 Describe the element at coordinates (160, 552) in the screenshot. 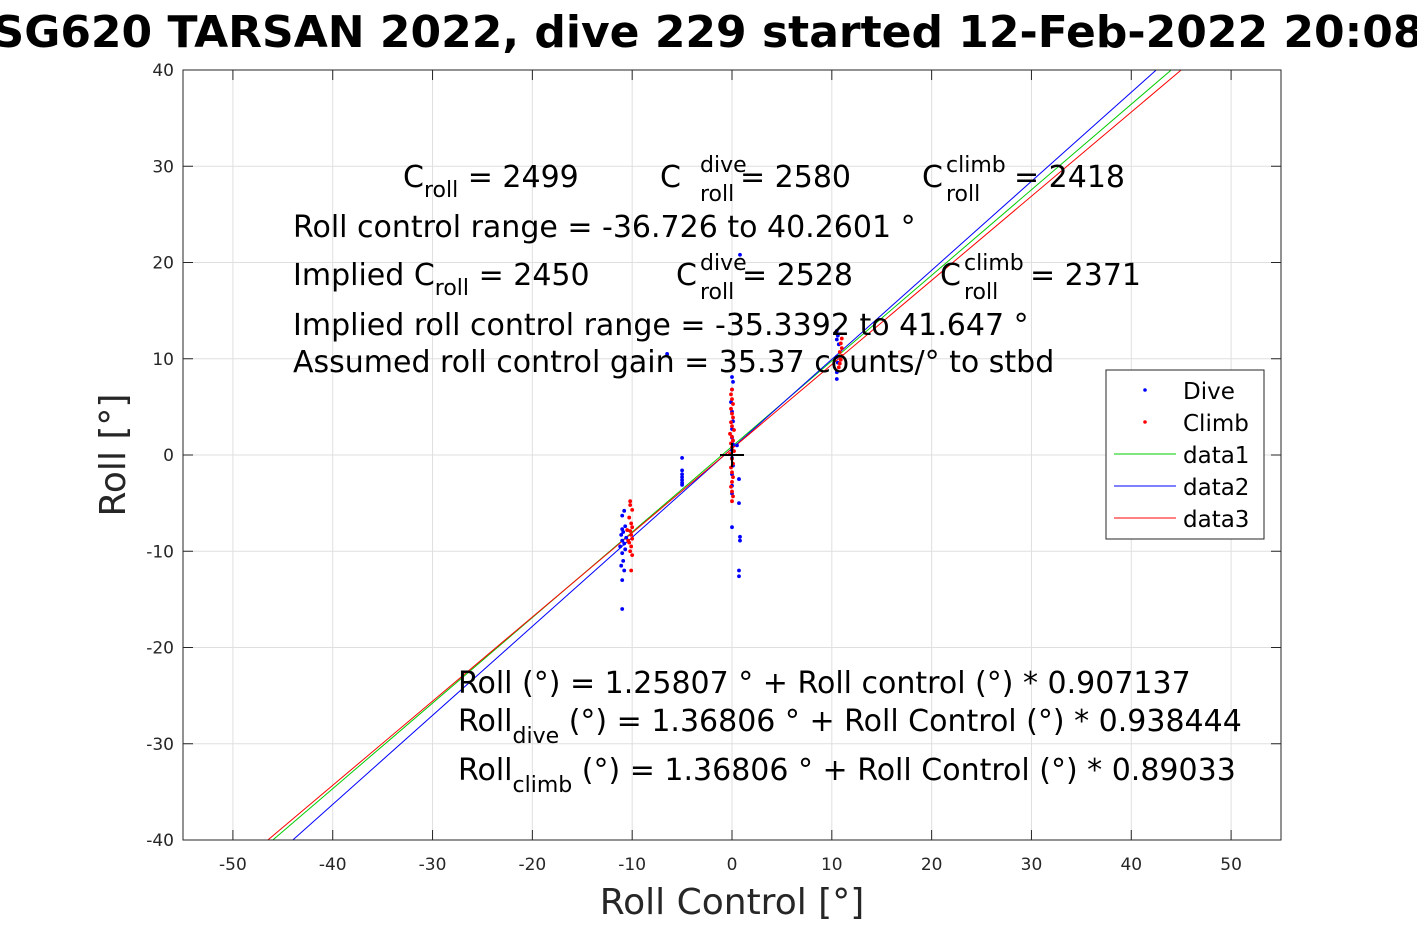

I see `y-tick-label: -10` at that location.